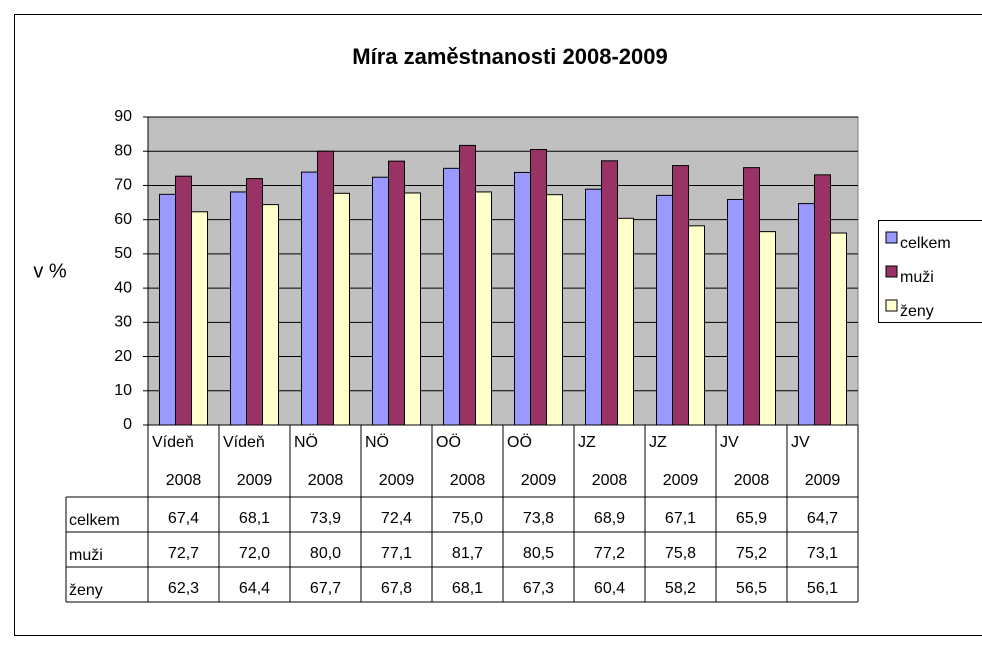 The height and width of the screenshot is (652, 982). Describe the element at coordinates (396, 553) in the screenshot. I see `table-value: 77,1` at that location.